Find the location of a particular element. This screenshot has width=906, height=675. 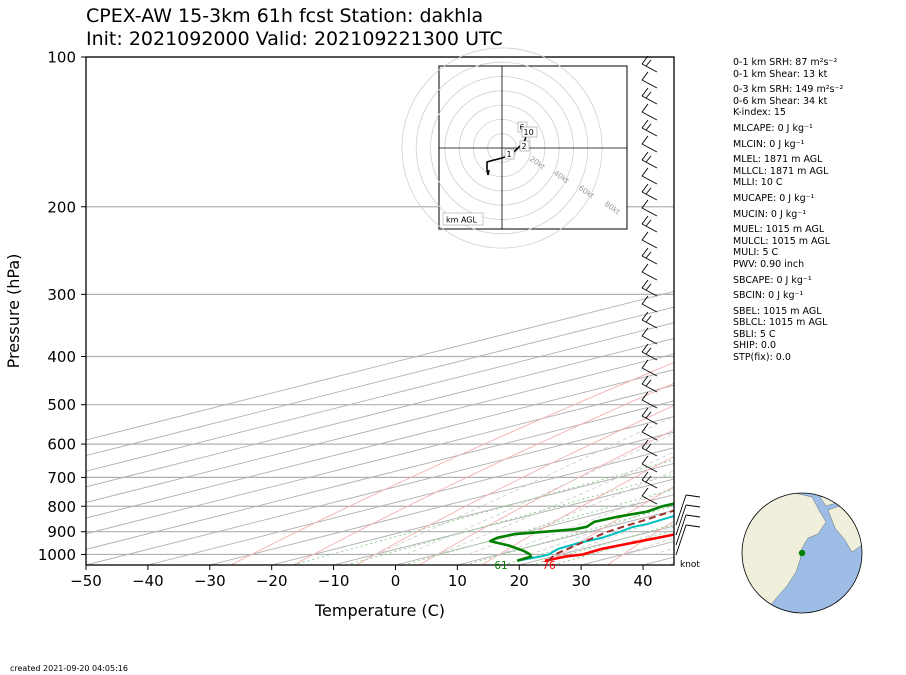

index-line: SHIP: 0.0 is located at coordinates (755, 346).